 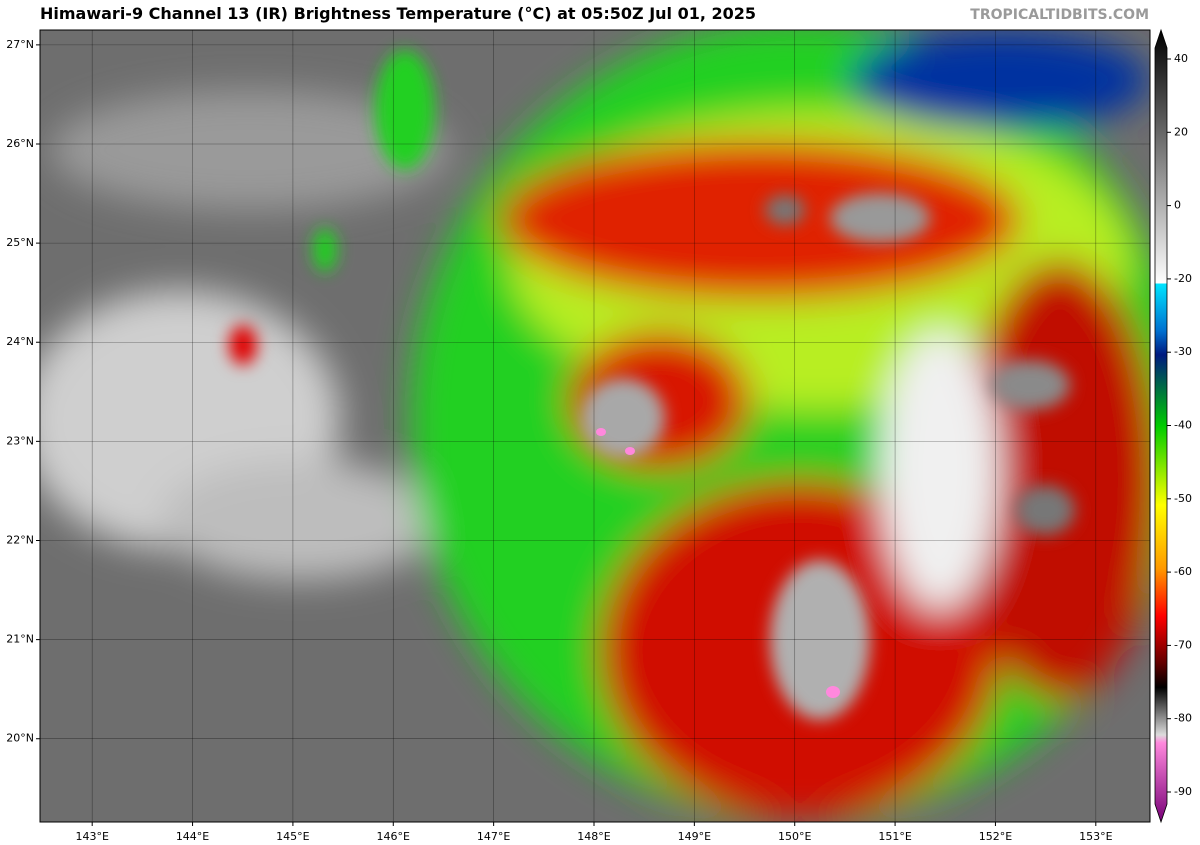 I want to click on lat-tick-label: 25°N, so click(x=20, y=242).